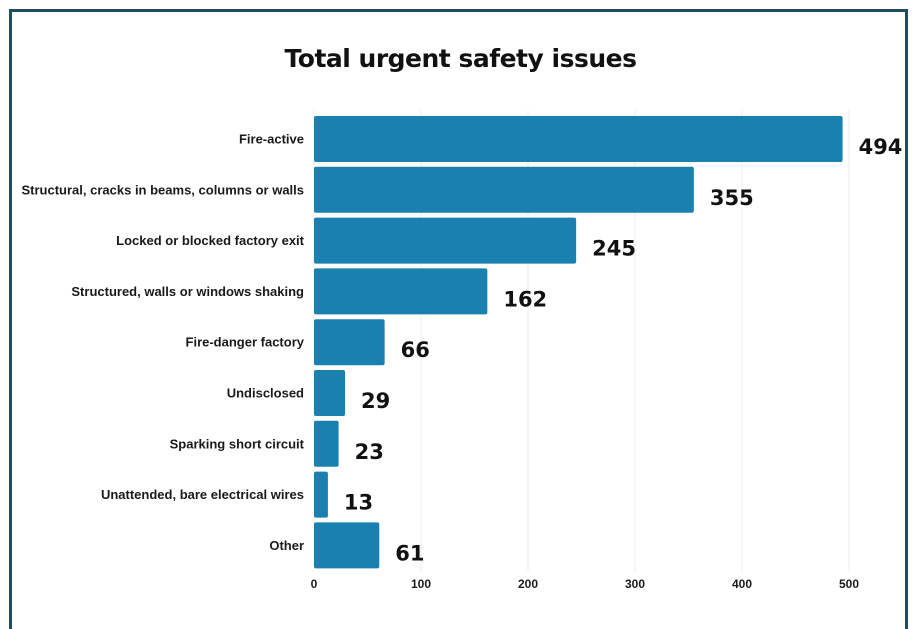  Describe the element at coordinates (742, 584) in the screenshot. I see `x-tick-label: 400` at that location.